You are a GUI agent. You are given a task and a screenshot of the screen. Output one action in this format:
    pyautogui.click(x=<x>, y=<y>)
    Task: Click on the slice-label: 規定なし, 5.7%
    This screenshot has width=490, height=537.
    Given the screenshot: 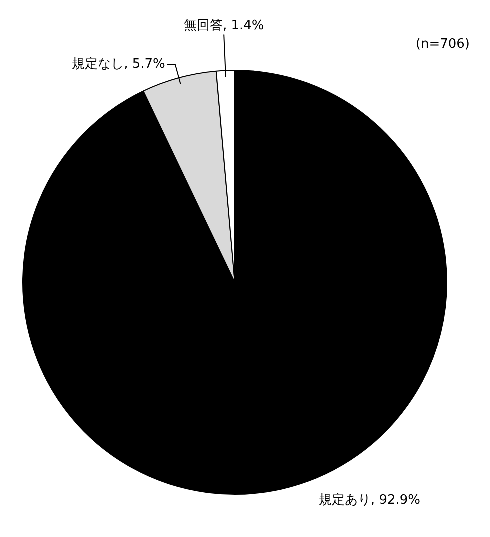 What is the action you would take?
    pyautogui.click(x=119, y=64)
    